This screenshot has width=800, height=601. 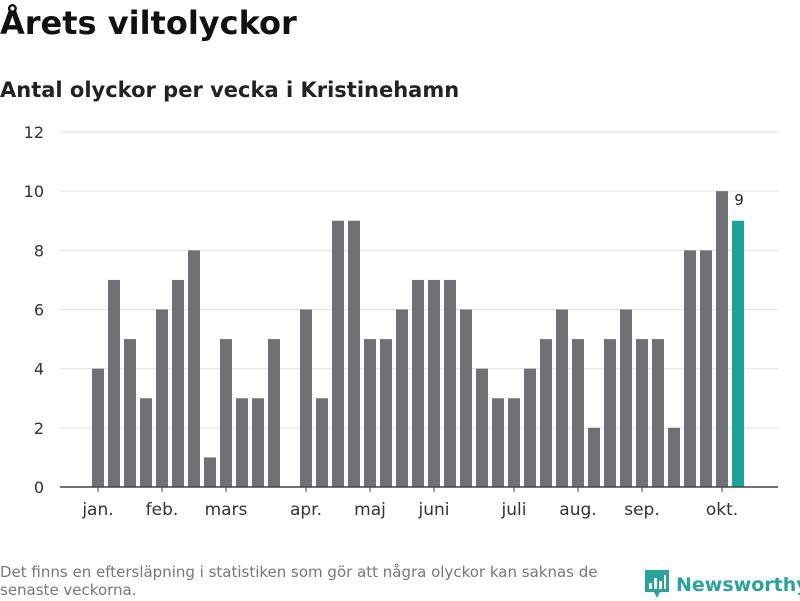 What do you see at coordinates (39, 310) in the screenshot?
I see `y-tick-label: 6` at bounding box center [39, 310].